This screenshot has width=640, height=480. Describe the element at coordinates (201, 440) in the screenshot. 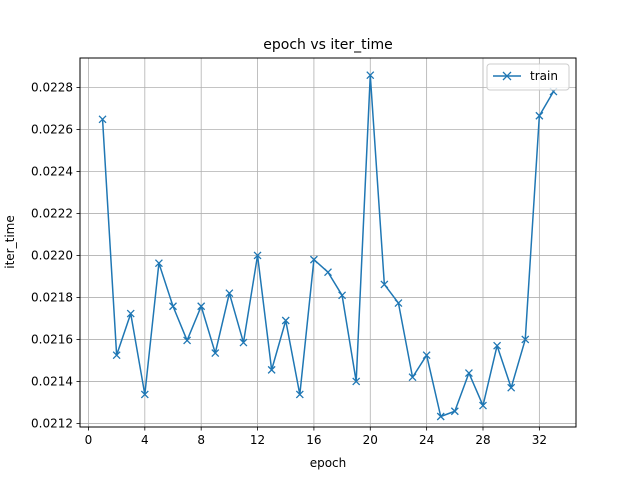

I see `x-tick-label: 8` at that location.